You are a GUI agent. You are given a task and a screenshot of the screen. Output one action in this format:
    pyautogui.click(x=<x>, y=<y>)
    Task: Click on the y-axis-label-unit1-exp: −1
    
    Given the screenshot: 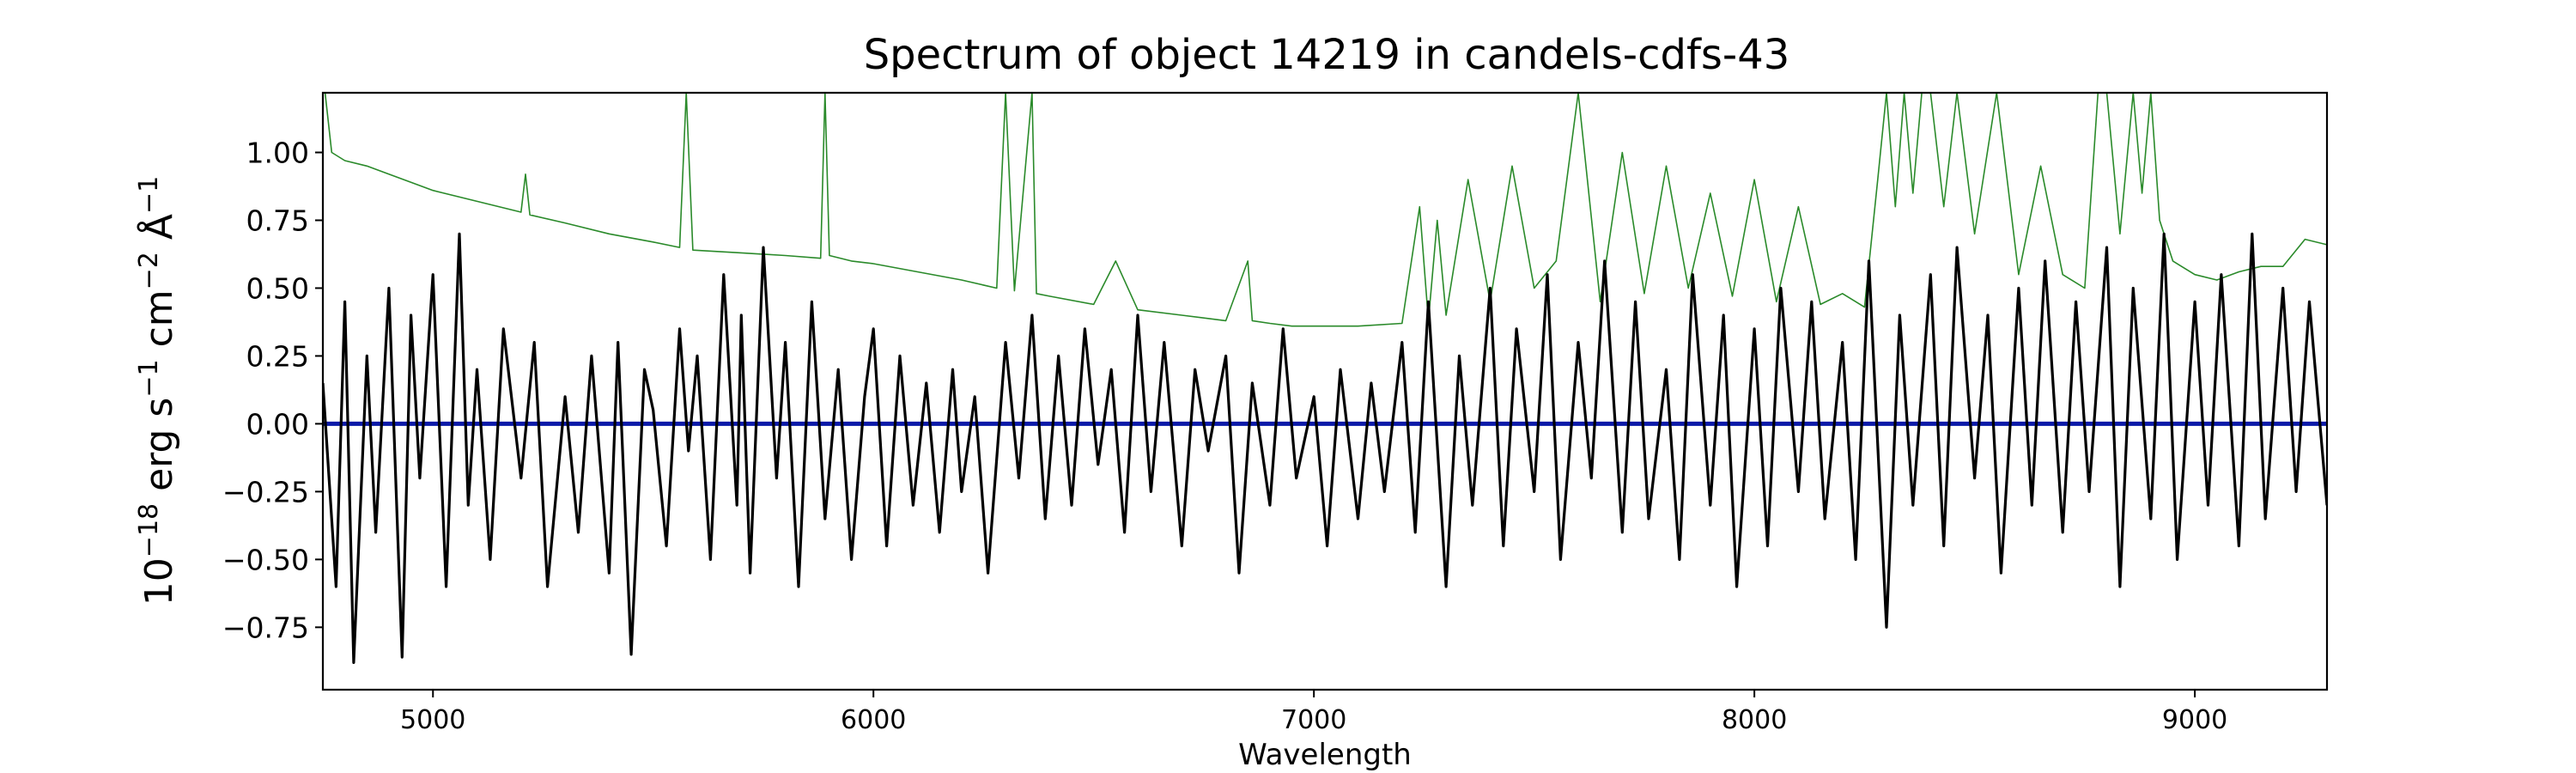 What is the action you would take?
    pyautogui.click(x=149, y=378)
    